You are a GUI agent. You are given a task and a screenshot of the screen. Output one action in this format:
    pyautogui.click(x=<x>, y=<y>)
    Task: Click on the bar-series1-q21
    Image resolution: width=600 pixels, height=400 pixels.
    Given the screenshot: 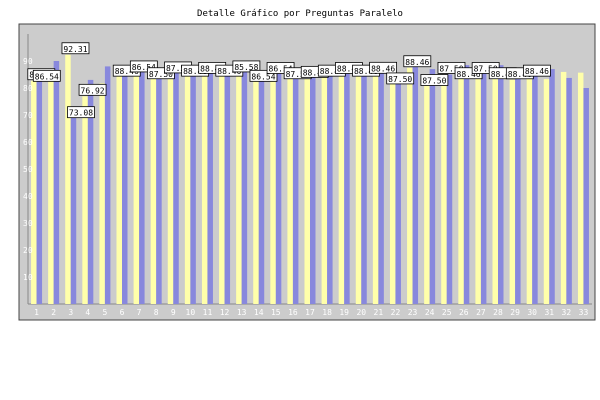 What is the action you would take?
    pyautogui.click(x=375, y=189)
    